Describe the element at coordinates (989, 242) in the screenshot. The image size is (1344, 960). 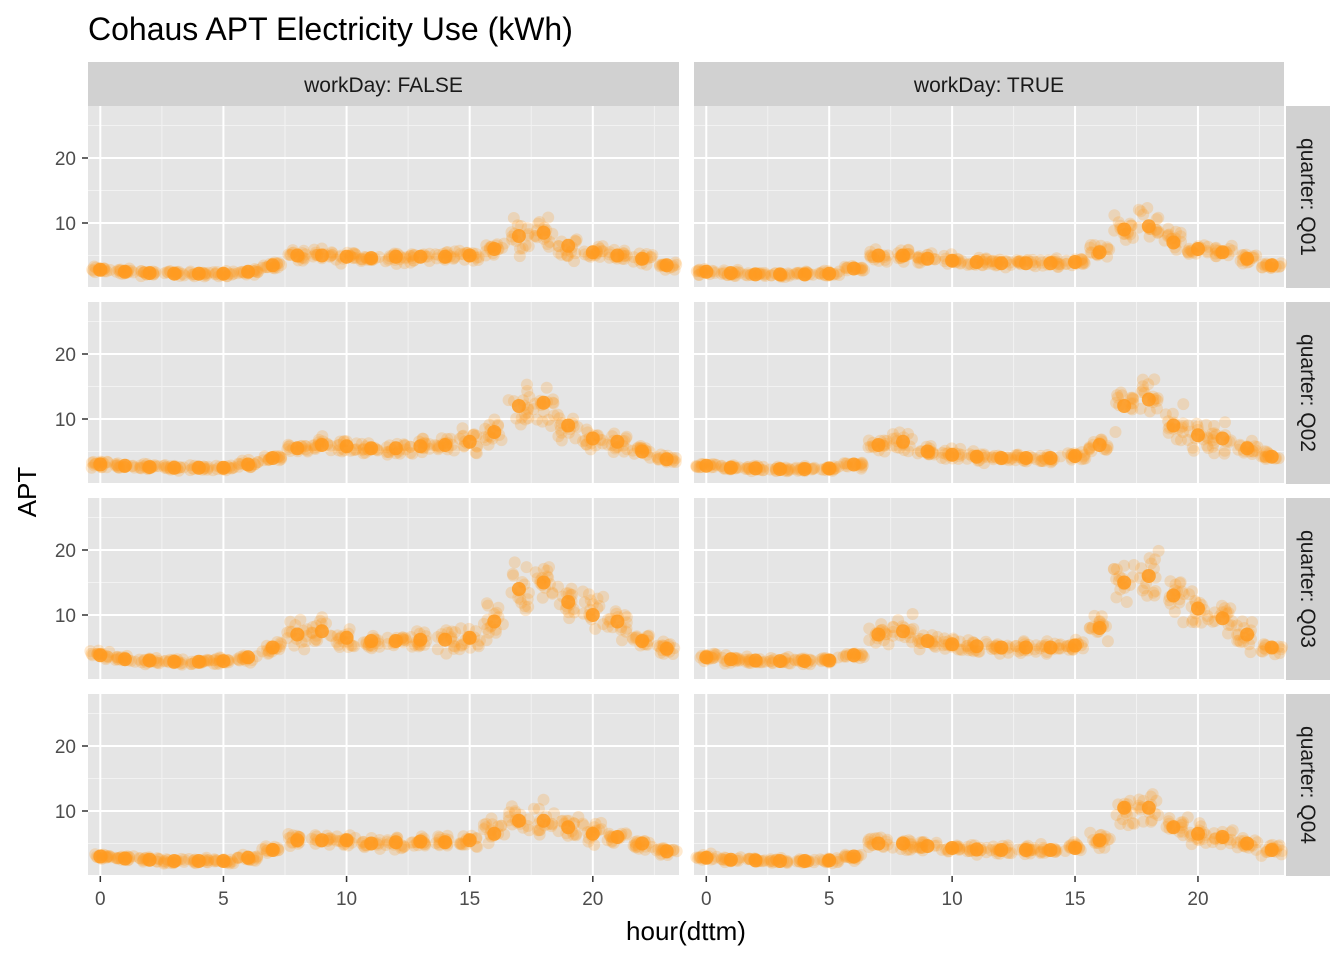
I see `points-TRUE-Q01` at that location.